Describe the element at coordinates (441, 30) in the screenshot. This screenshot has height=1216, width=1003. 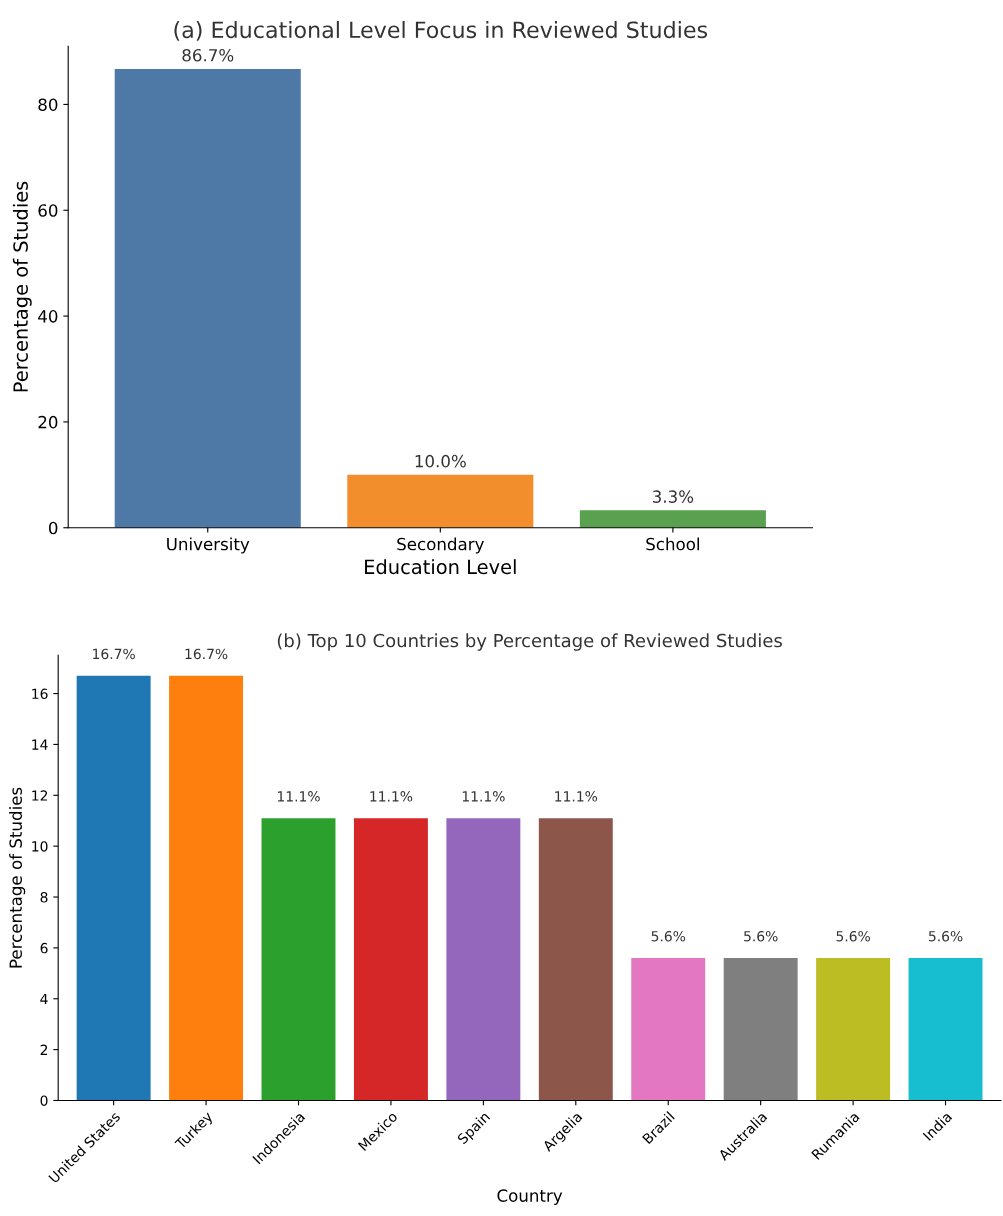
I see `chart-title: (a) Educational Level Focus in Reviewed Studies` at that location.